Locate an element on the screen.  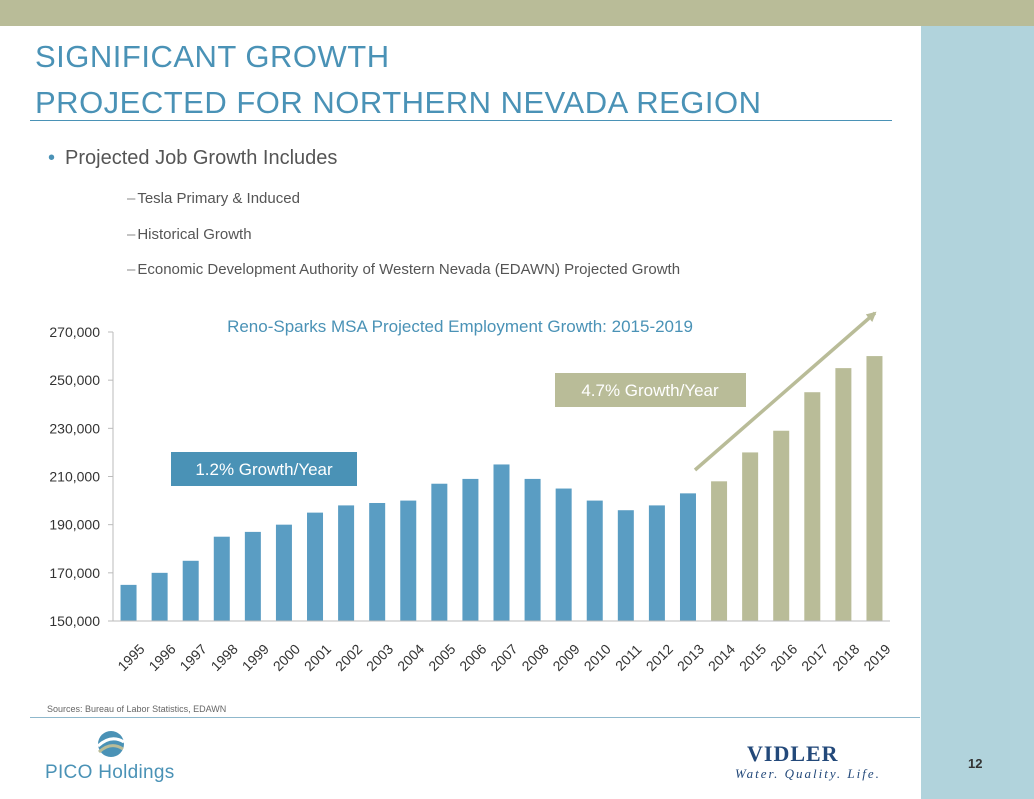
bar-2009 is located at coordinates (563, 554).